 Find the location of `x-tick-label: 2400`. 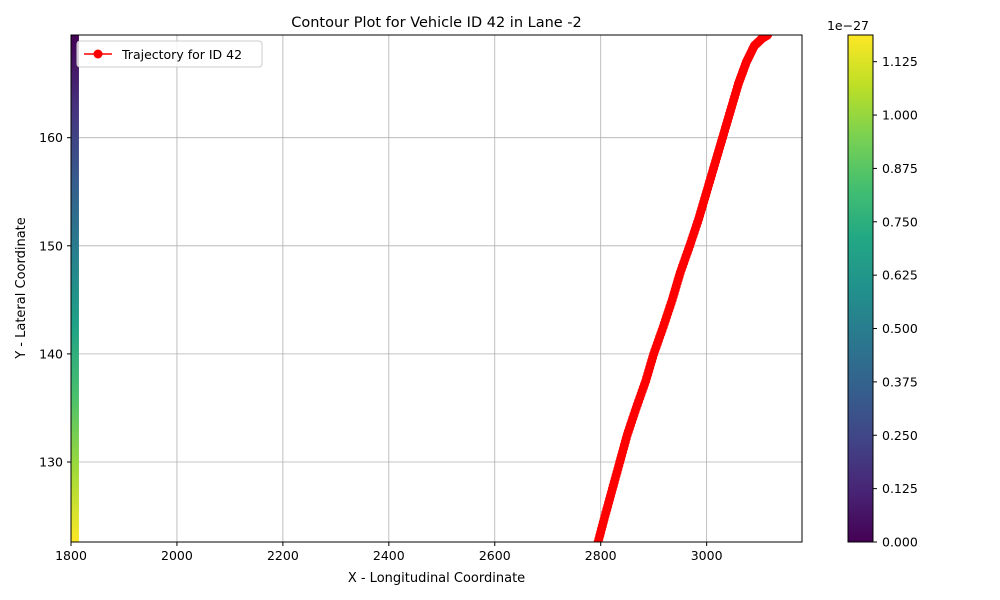

x-tick-label: 2400 is located at coordinates (389, 555).